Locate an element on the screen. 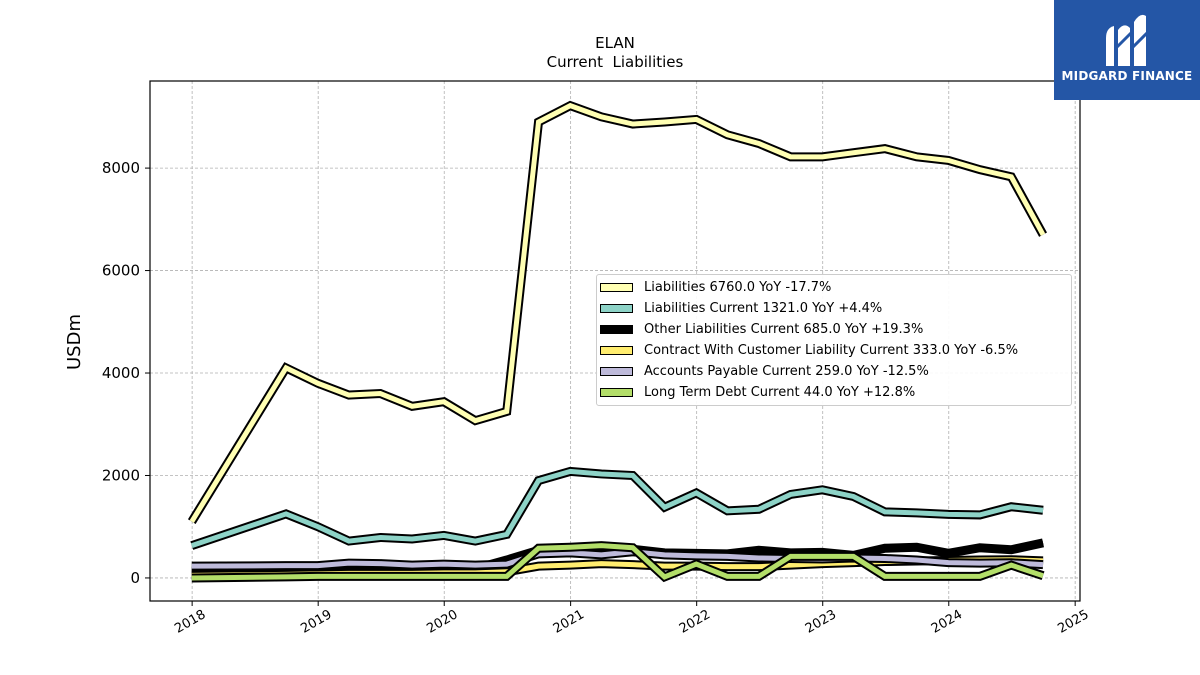 This screenshot has height=675, width=1200. brand-name: MIDGARD FINANCE is located at coordinates (1127, 76).